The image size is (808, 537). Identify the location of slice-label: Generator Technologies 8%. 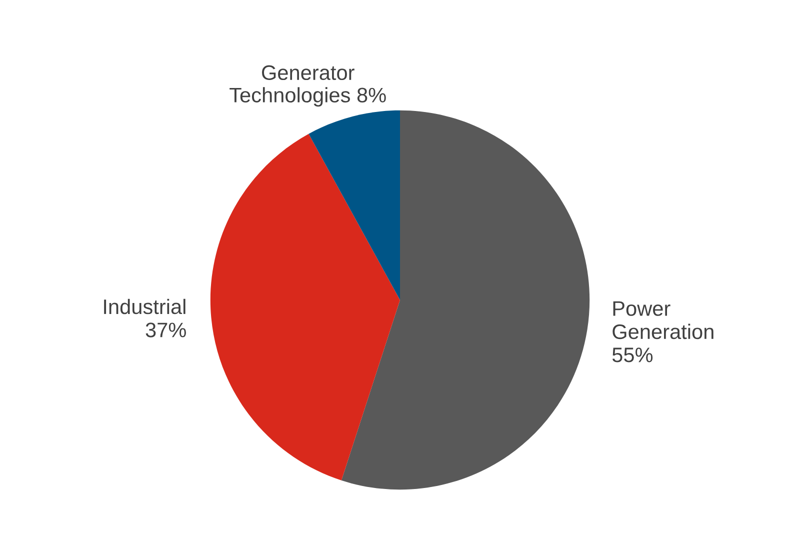
(308, 86).